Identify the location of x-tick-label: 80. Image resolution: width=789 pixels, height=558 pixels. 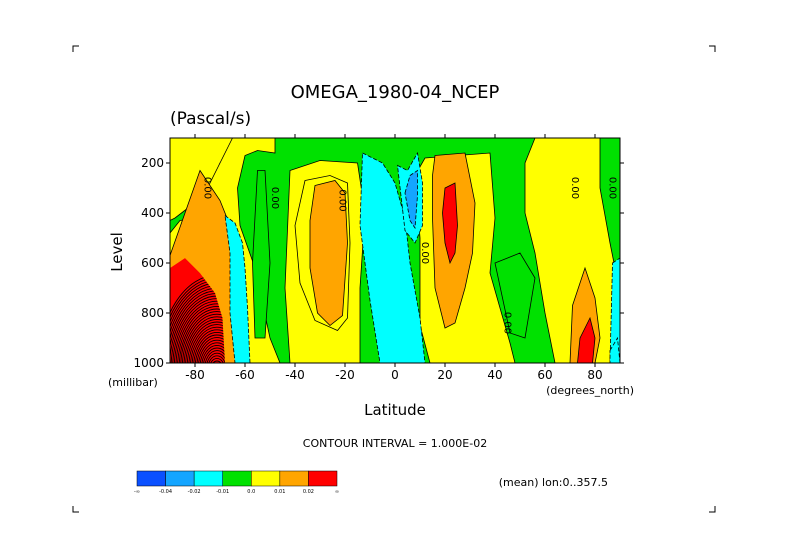
(594, 375).